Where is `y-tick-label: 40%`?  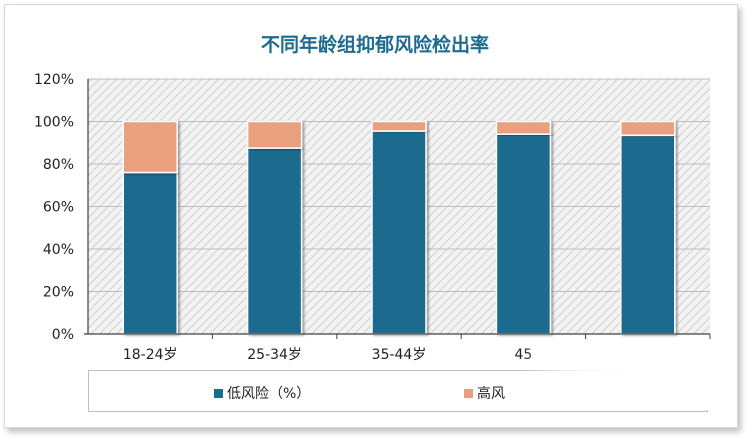 y-tick-label: 40% is located at coordinates (58, 250).